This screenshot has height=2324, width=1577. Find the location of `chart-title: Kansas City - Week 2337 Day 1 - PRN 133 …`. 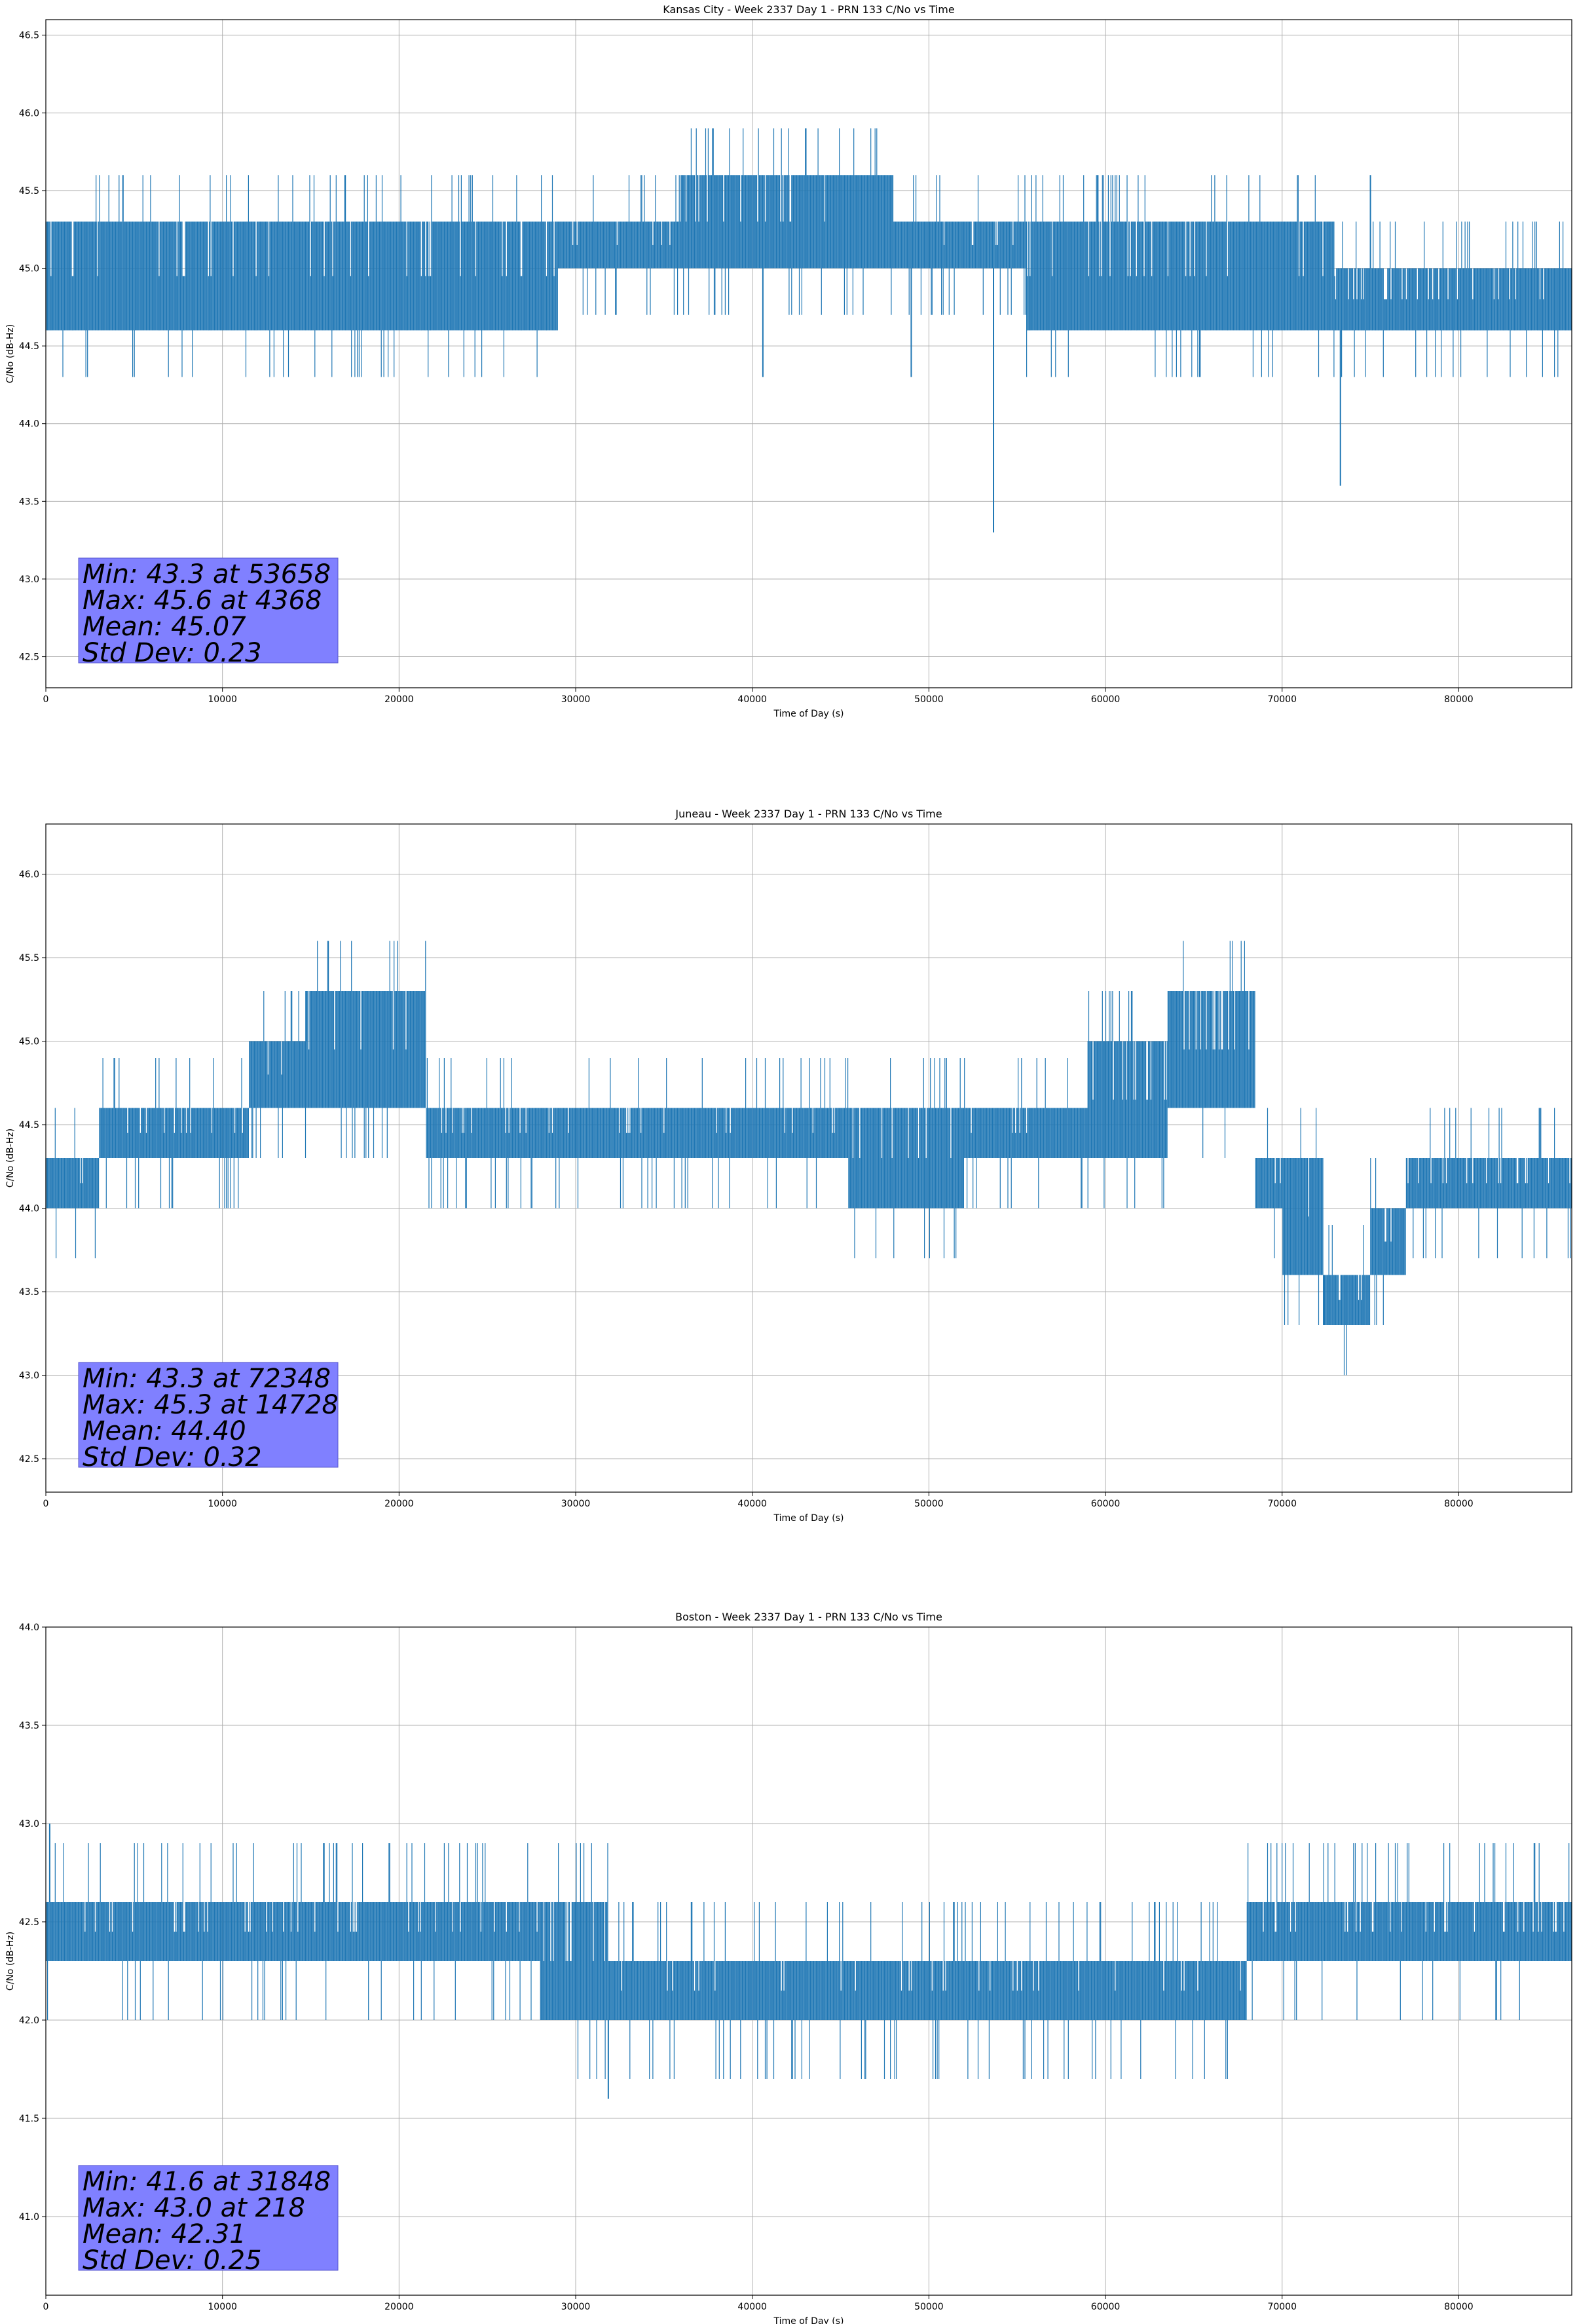

chart-title: Kansas City - Week 2337 Day 1 - PRN 133 … is located at coordinates (808, 9).